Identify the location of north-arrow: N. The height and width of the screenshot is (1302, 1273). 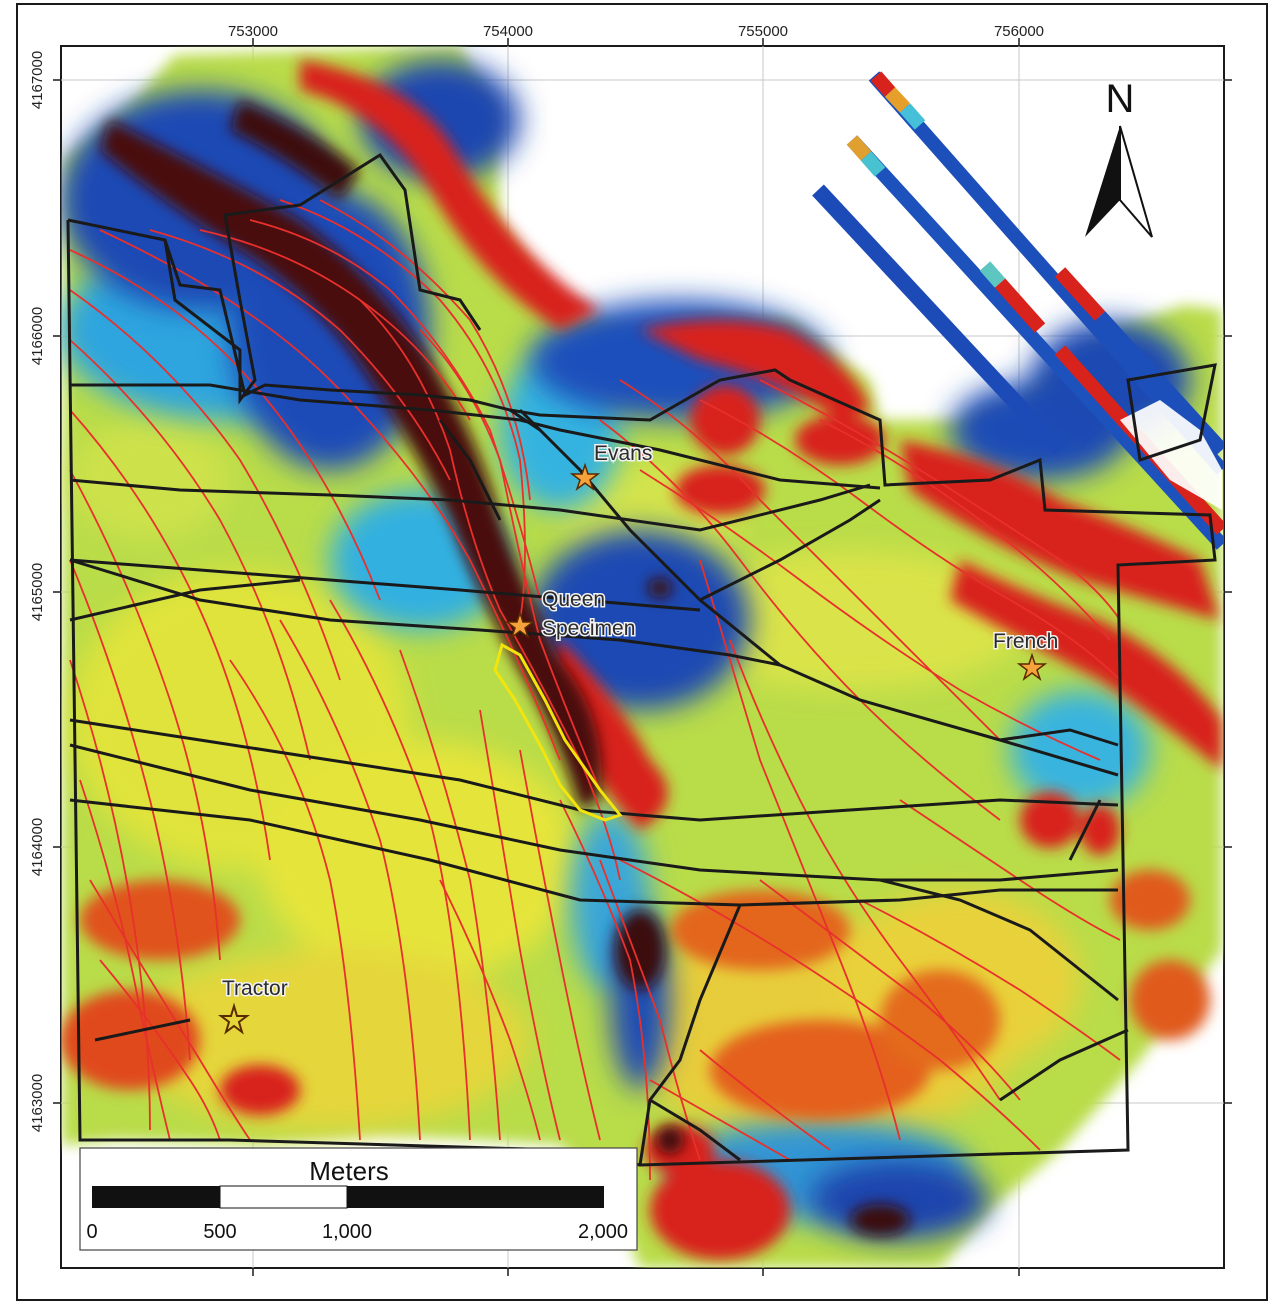
(1119, 157).